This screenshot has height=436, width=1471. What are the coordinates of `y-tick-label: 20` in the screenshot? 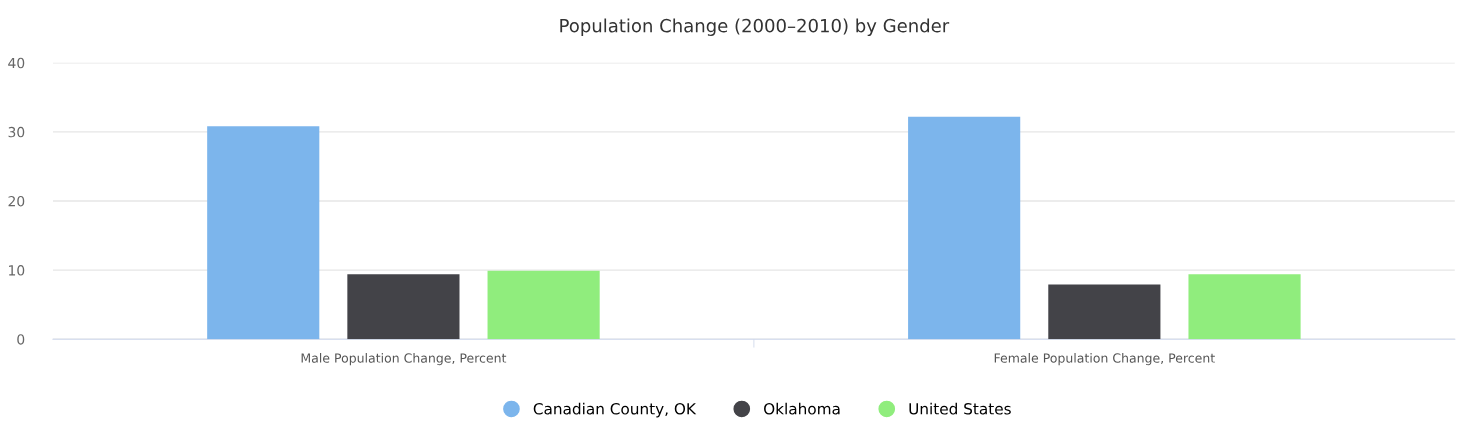 It's located at (16, 201).